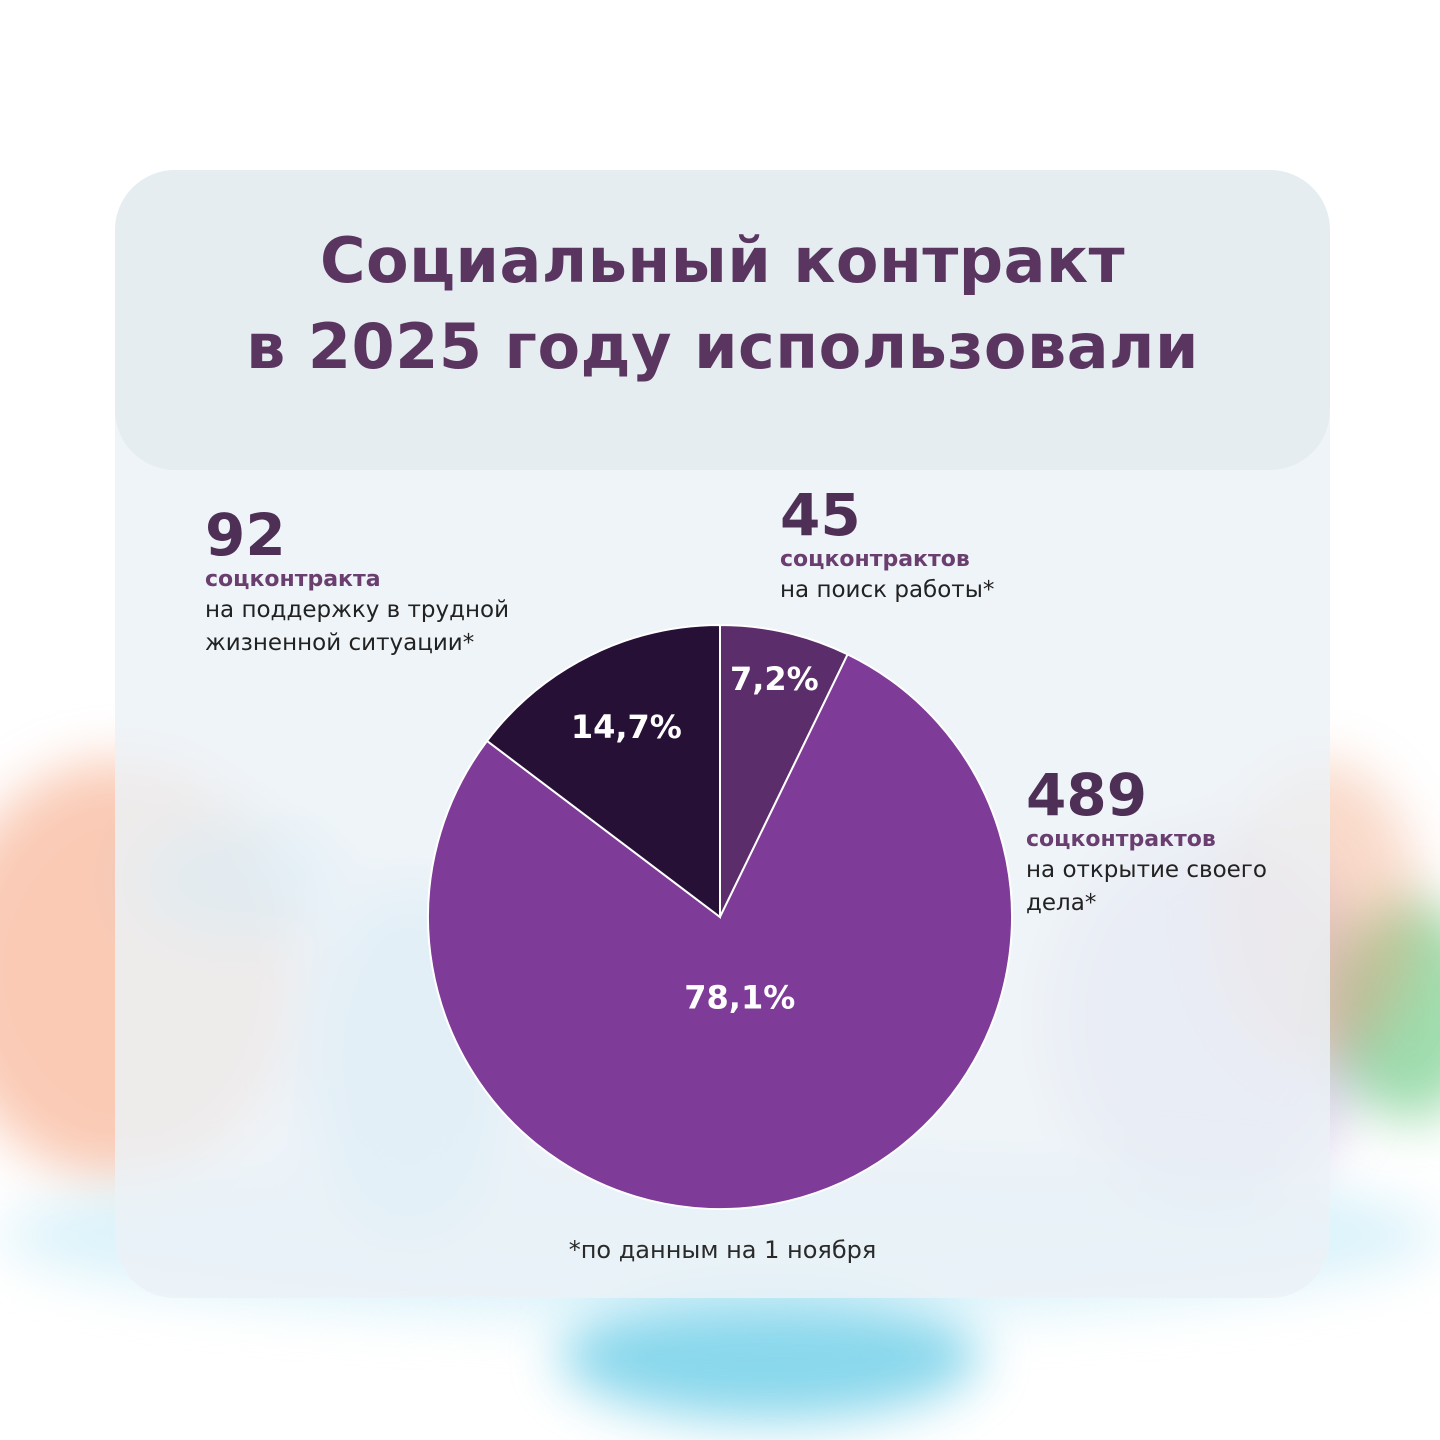 The width and height of the screenshot is (1440, 1440). I want to click on label-job-search: 45 соцконтрактов на поиск работы*, so click(887, 545).